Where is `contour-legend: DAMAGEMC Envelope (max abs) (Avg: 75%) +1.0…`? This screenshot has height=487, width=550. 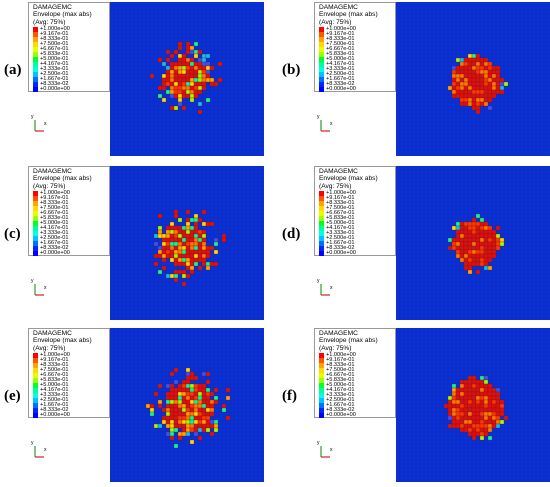 contour-legend: DAMAGEMC Envelope (max abs) (Avg: 75%) +1.0… is located at coordinates (355, 47).